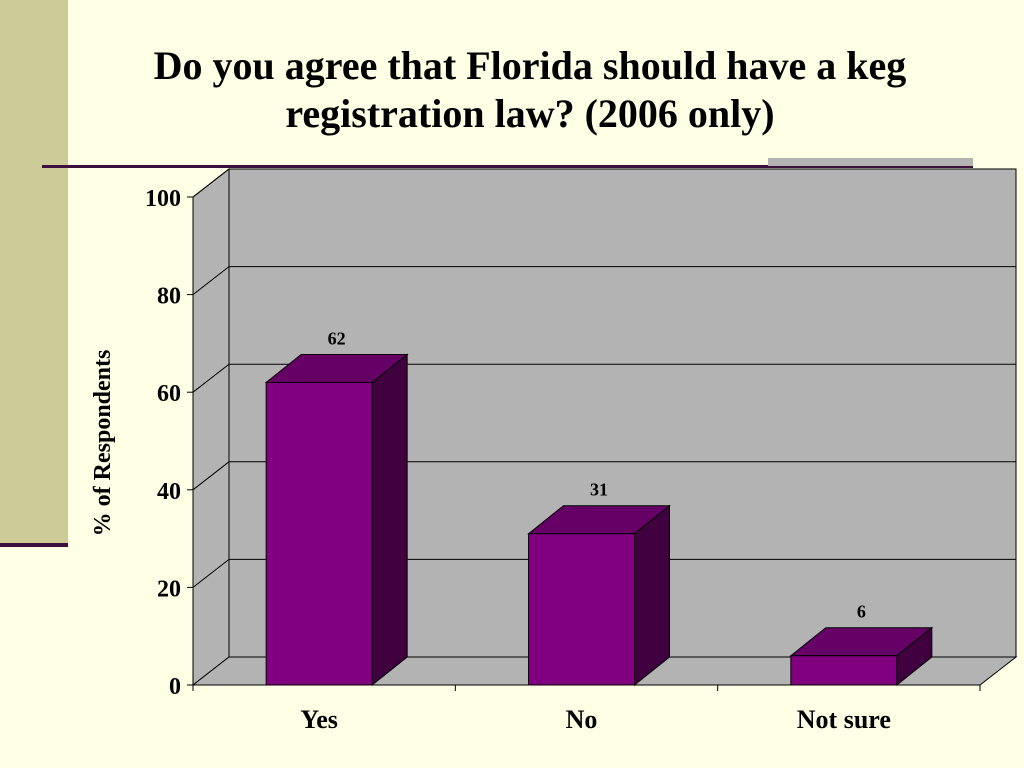  I want to click on bar-not-sure, so click(844, 670).